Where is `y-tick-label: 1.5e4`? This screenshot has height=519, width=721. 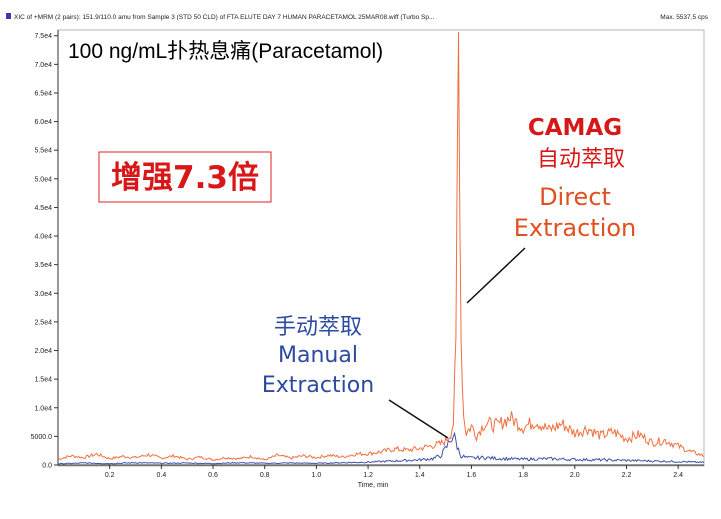 y-tick-label: 1.5e4 is located at coordinates (43, 380).